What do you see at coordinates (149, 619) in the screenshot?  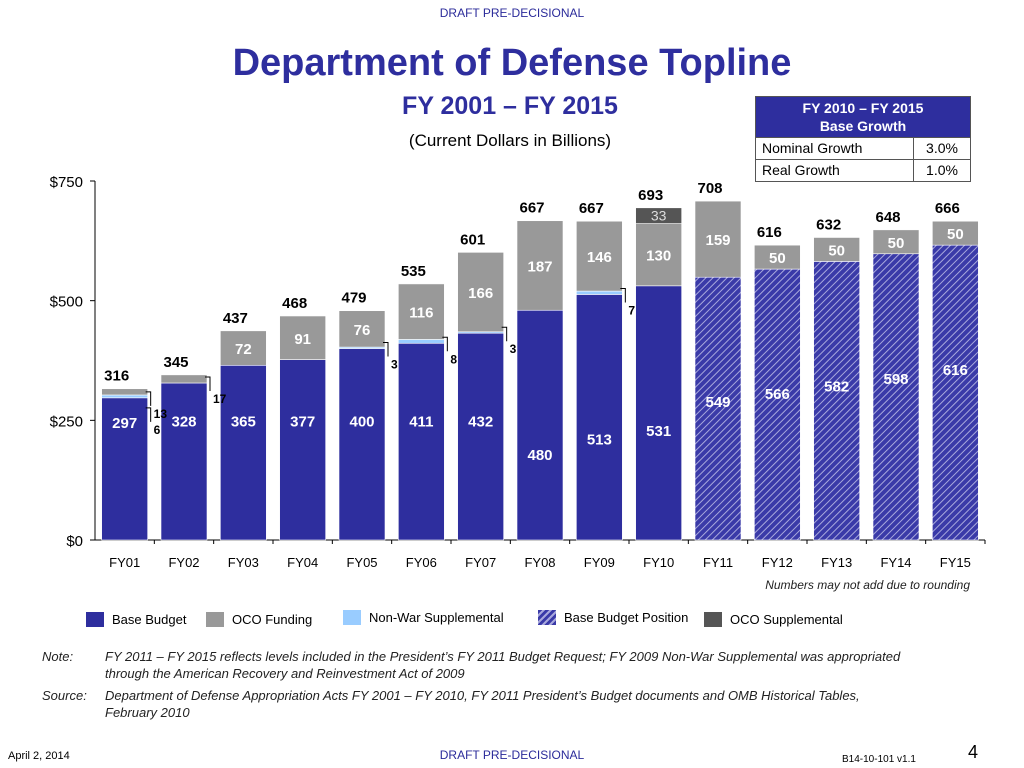 I see `legend-label: Base Budget` at bounding box center [149, 619].